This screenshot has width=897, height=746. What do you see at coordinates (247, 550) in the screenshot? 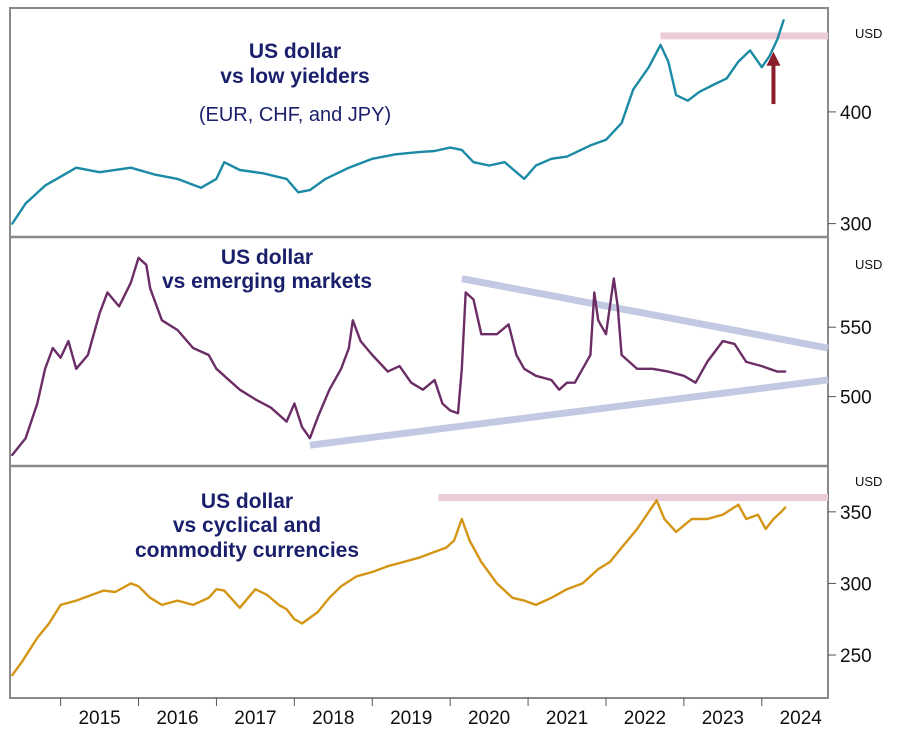
I see `panel-cyclical-commodity-title-line-3: commodity currencies` at bounding box center [247, 550].